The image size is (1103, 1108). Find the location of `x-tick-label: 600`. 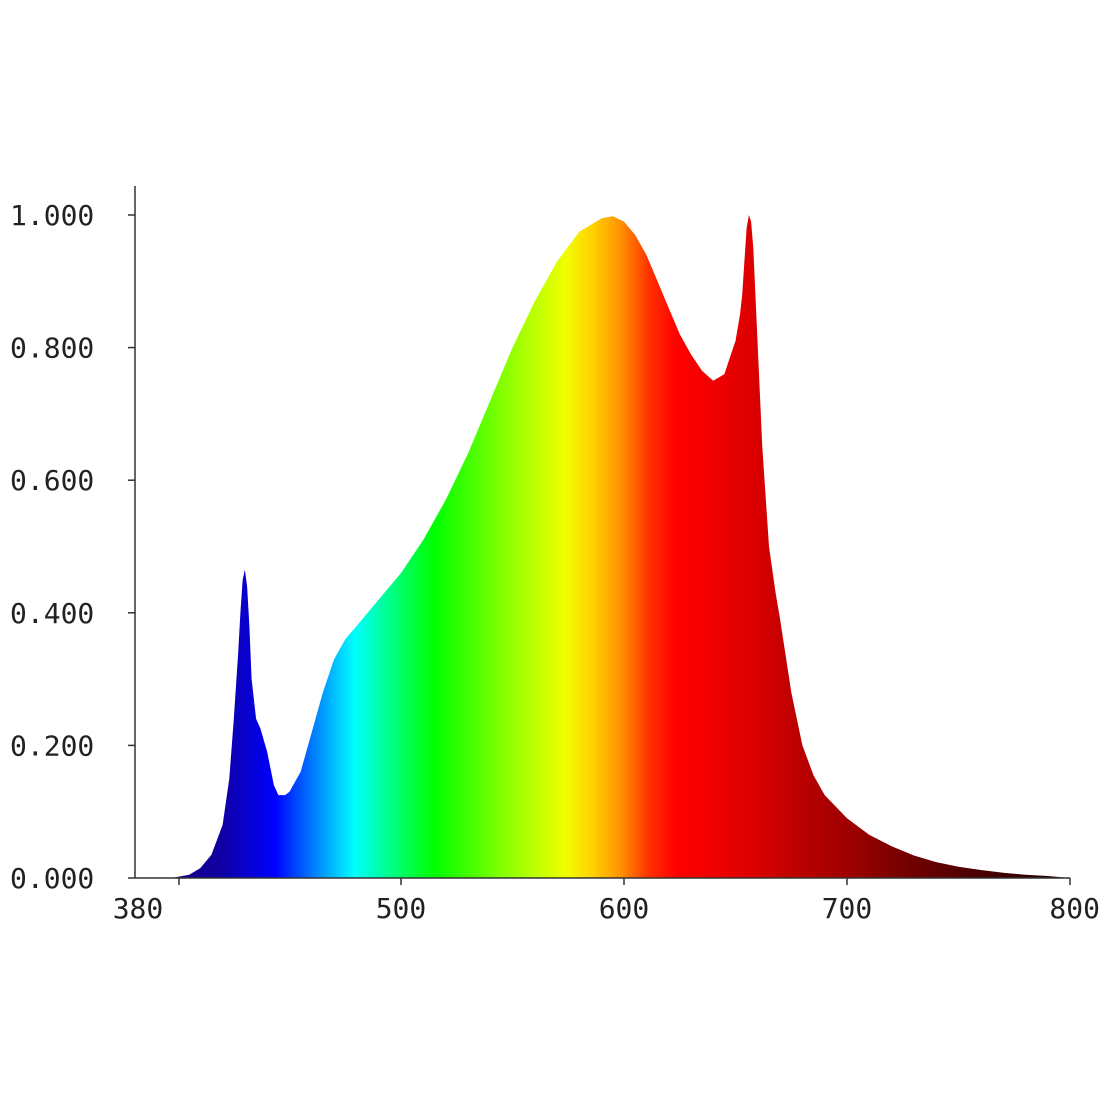

x-tick-label: 600 is located at coordinates (624, 908).